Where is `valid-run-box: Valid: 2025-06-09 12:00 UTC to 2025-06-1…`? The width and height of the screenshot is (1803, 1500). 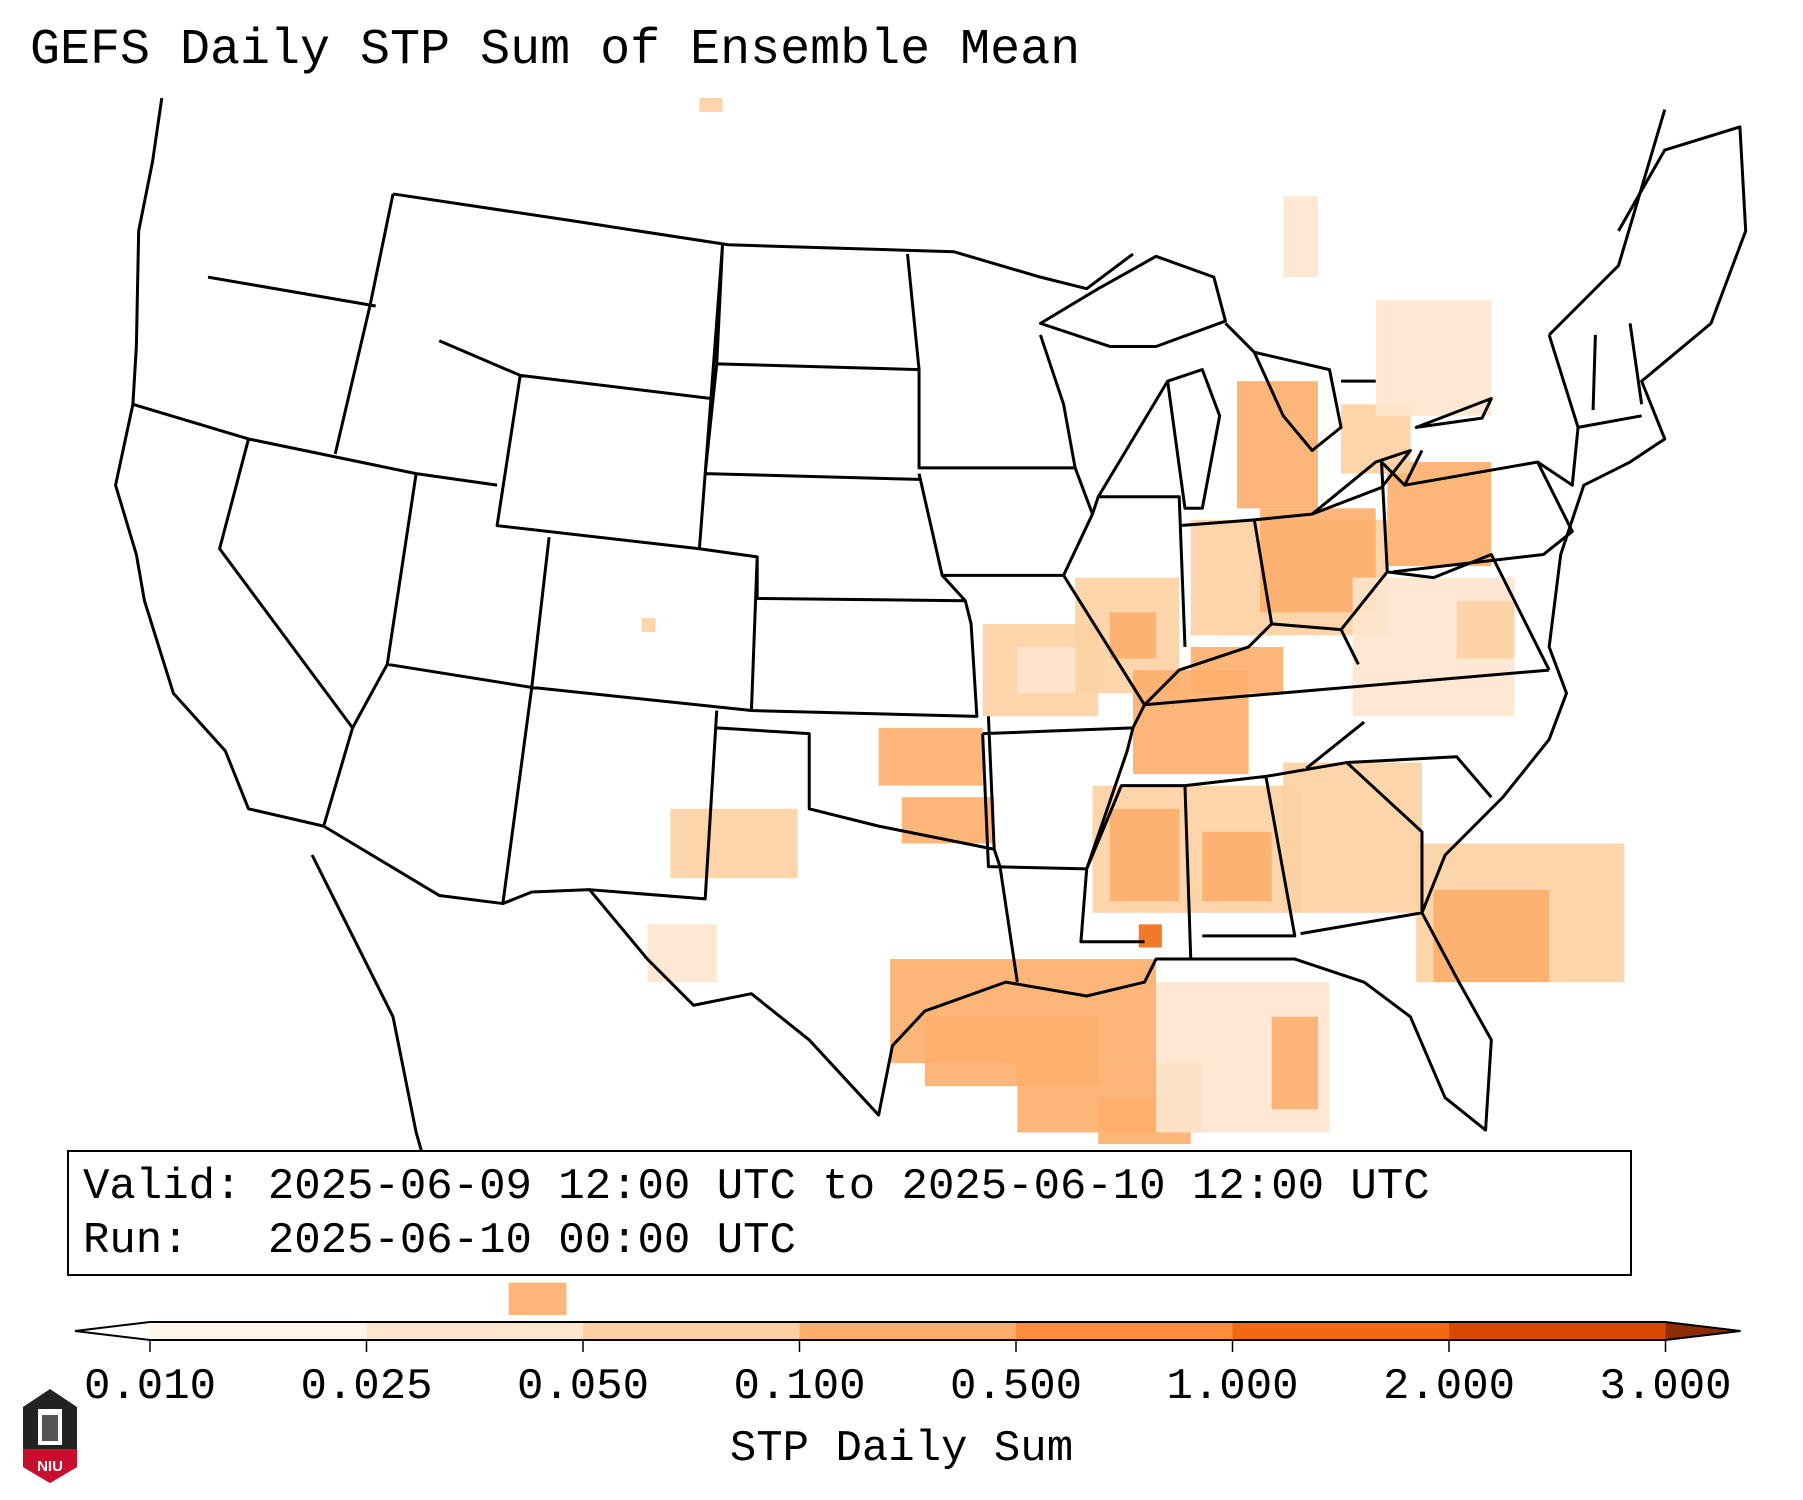
valid-run-box: Valid: 2025-06-09 12:00 UTC to 2025-06-1… is located at coordinates (849, 1213).